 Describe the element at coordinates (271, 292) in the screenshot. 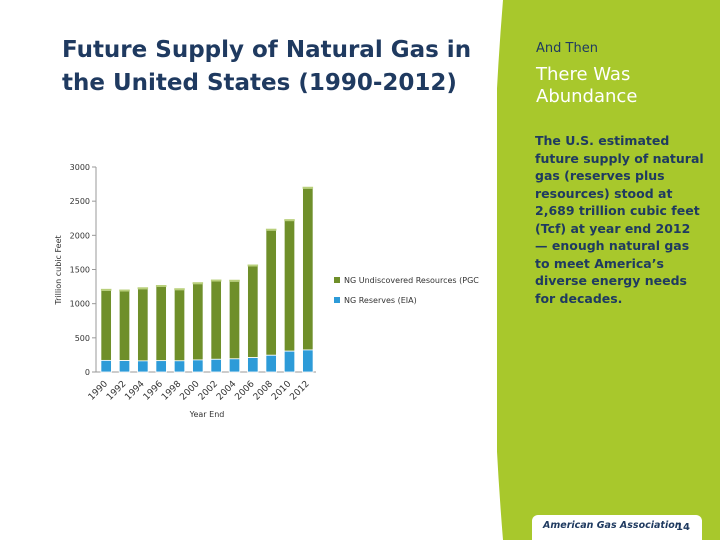

I see `bar-undiscovered-2008` at that location.